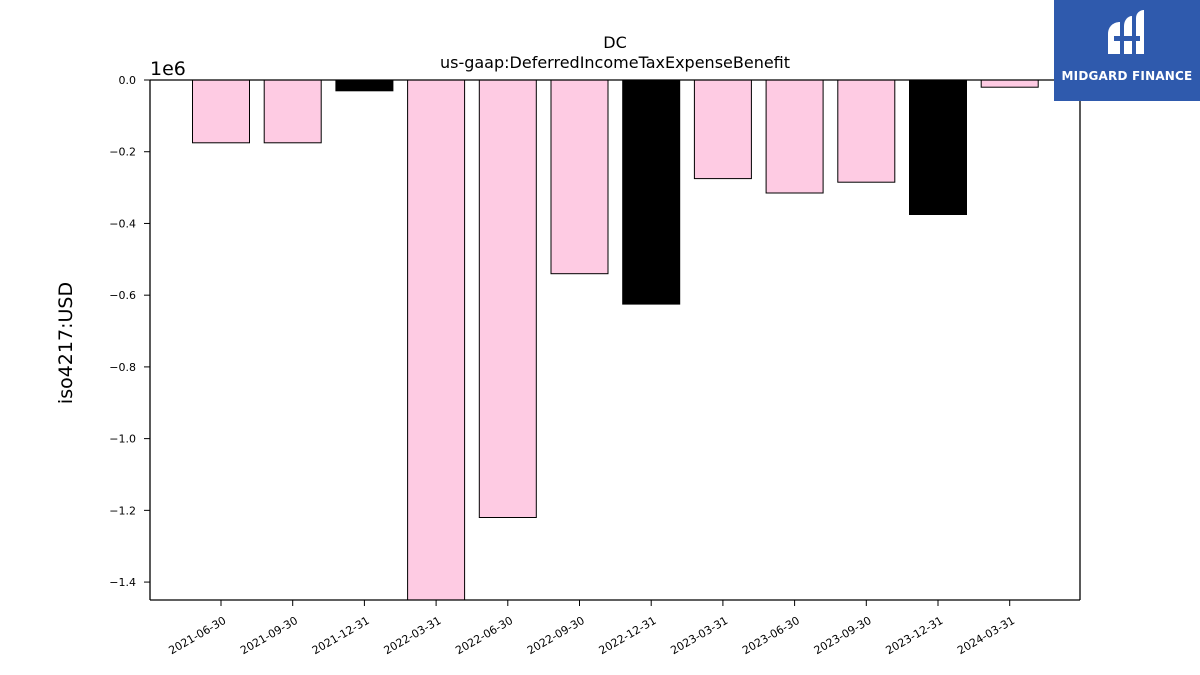  I want to click on y-ticks-group: 0.0 −0.2 −0.4 −0.6 −0.8 −1.0 −1.2 −1.4, so click(129, 331).